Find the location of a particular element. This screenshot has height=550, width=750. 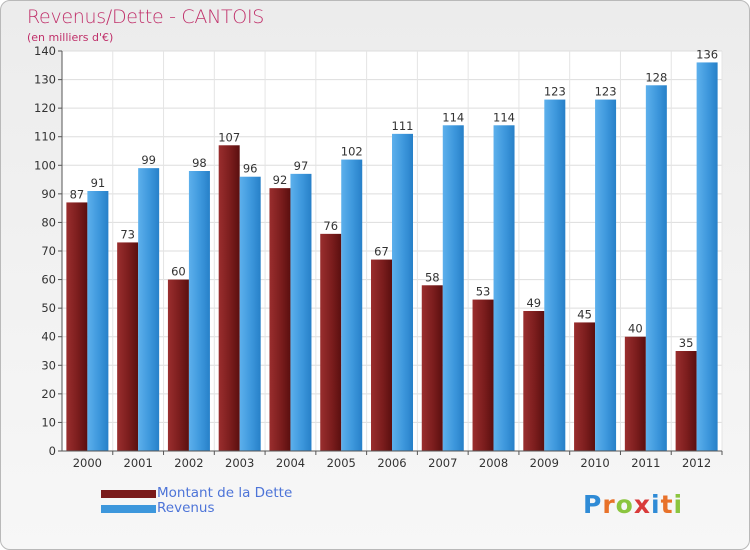

data-label-debt: 40 is located at coordinates (635, 329).